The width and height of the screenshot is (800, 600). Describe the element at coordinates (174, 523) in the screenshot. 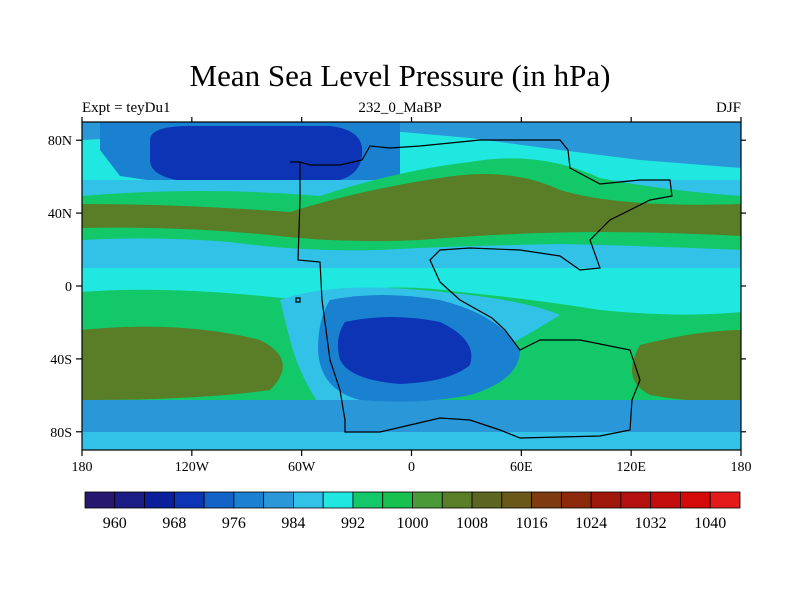

I see `colorbar-label: 968` at that location.